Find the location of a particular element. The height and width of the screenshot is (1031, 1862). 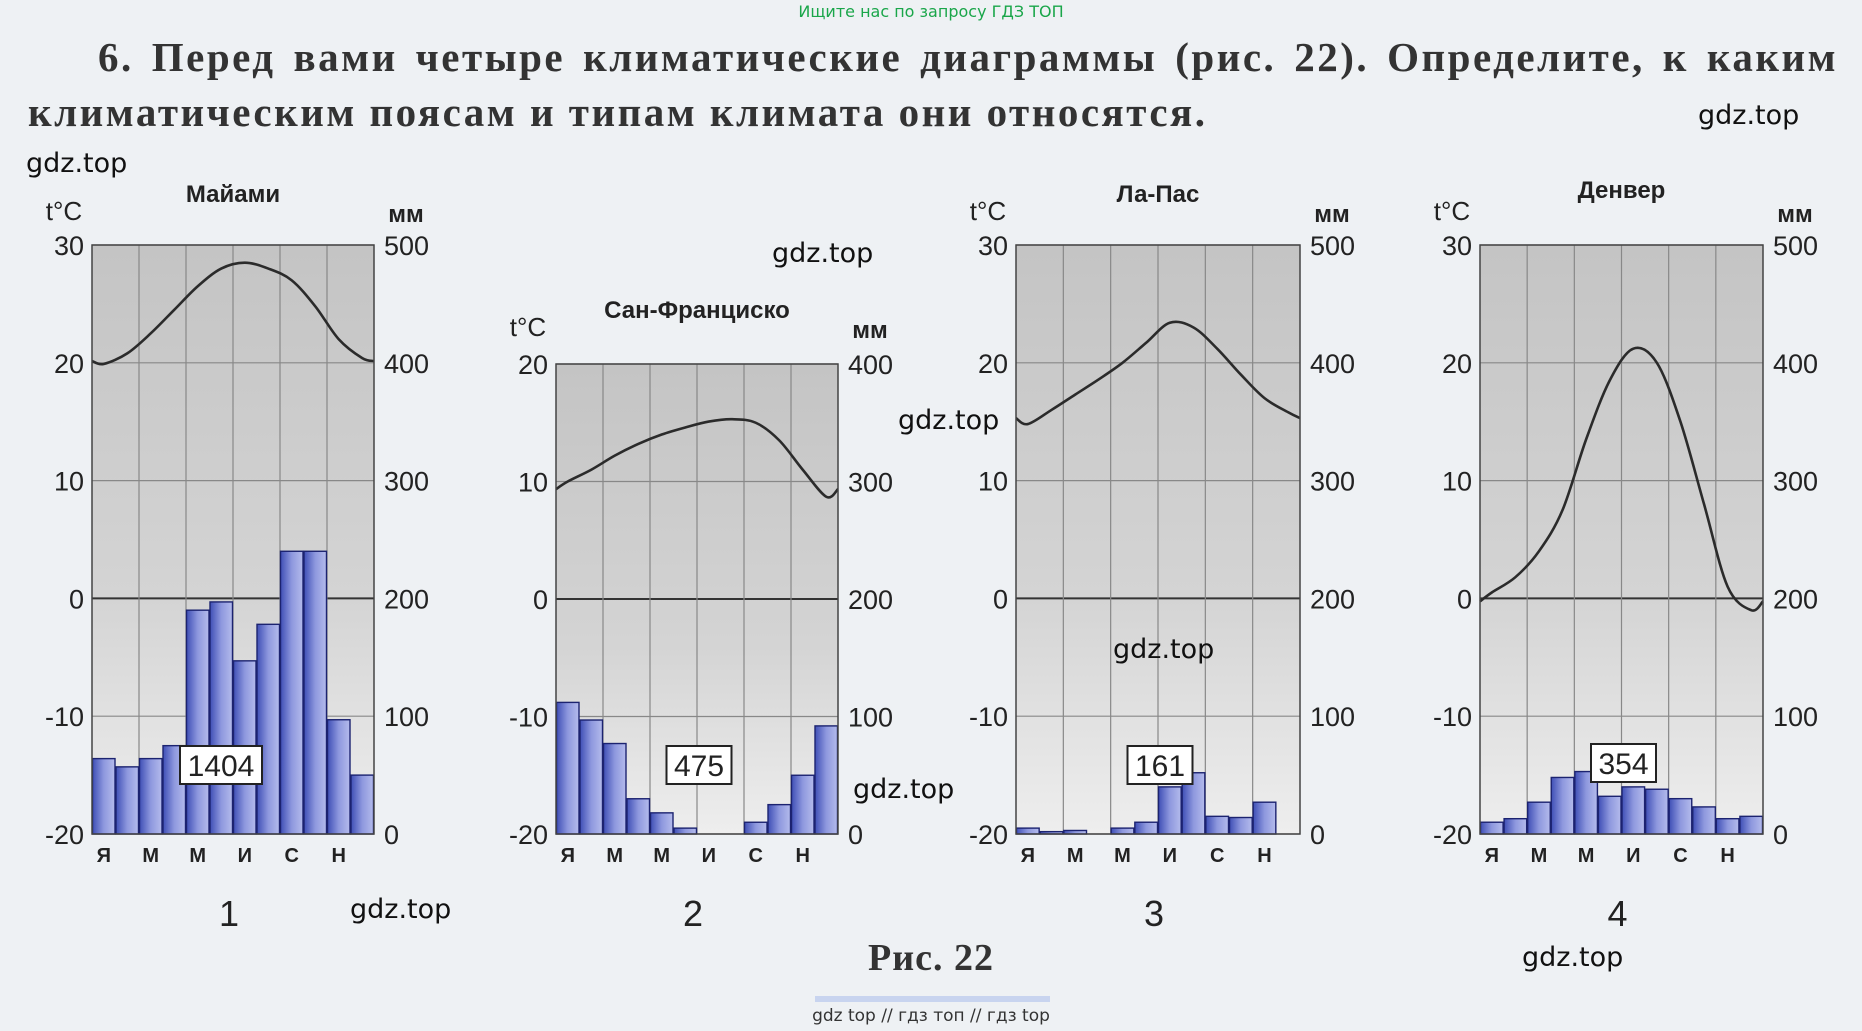

annual-precipitation-value: 475 is located at coordinates (699, 766).